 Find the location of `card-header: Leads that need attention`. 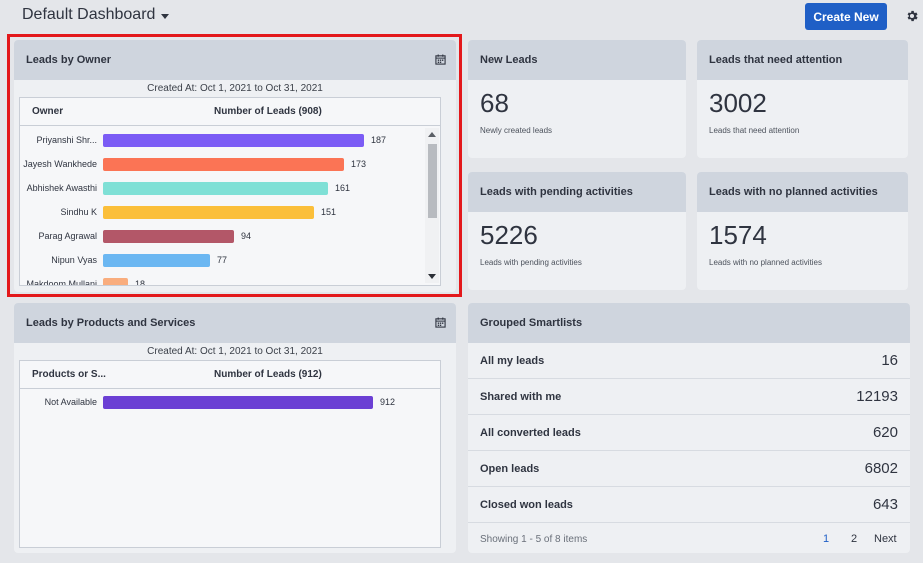

card-header: Leads that need attention is located at coordinates (802, 60).